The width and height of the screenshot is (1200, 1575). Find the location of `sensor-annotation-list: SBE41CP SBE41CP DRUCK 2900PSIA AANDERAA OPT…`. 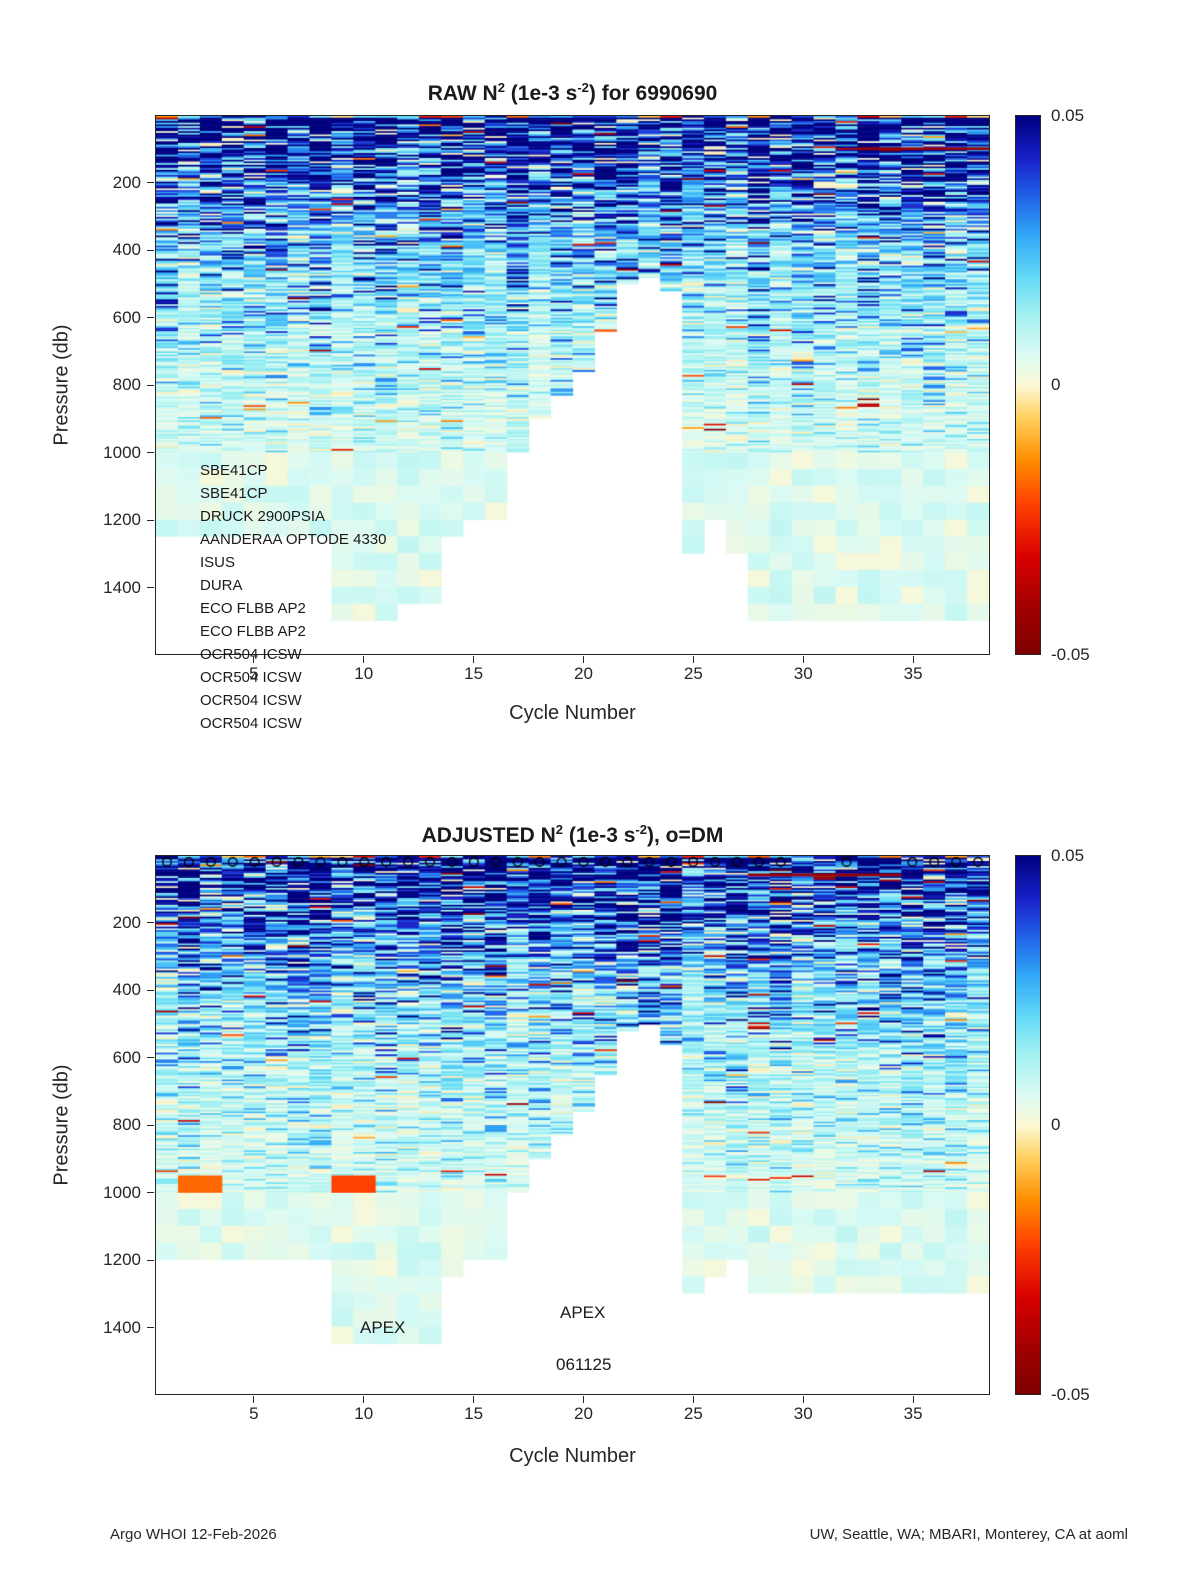

sensor-annotation-list: SBE41CP SBE41CP DRUCK 2900PSIA AANDERAA OPT… is located at coordinates (293, 597).